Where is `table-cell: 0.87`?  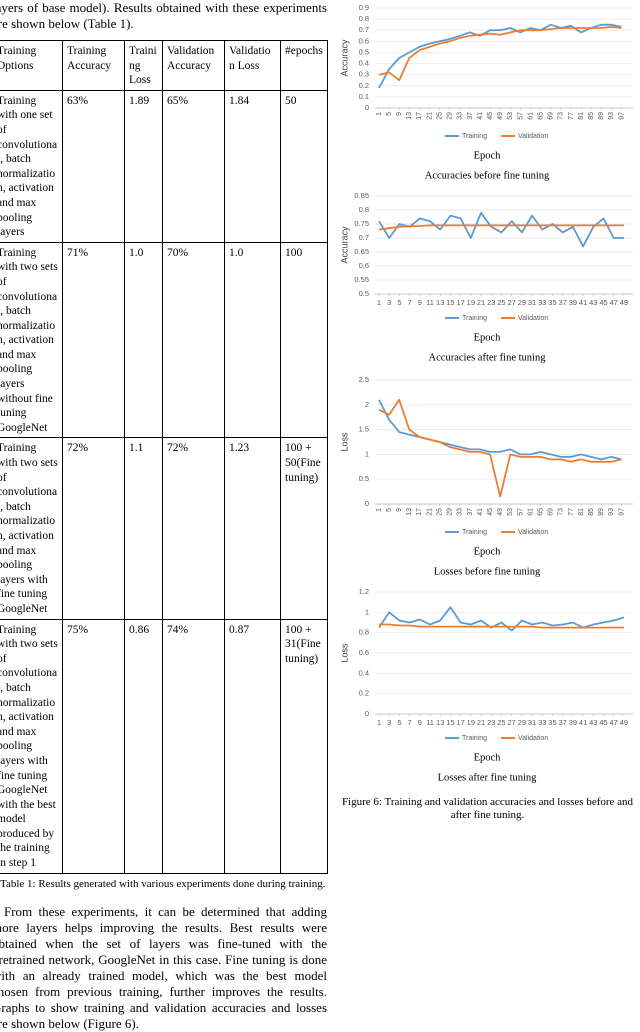
table-cell: 0.87 is located at coordinates (252, 746).